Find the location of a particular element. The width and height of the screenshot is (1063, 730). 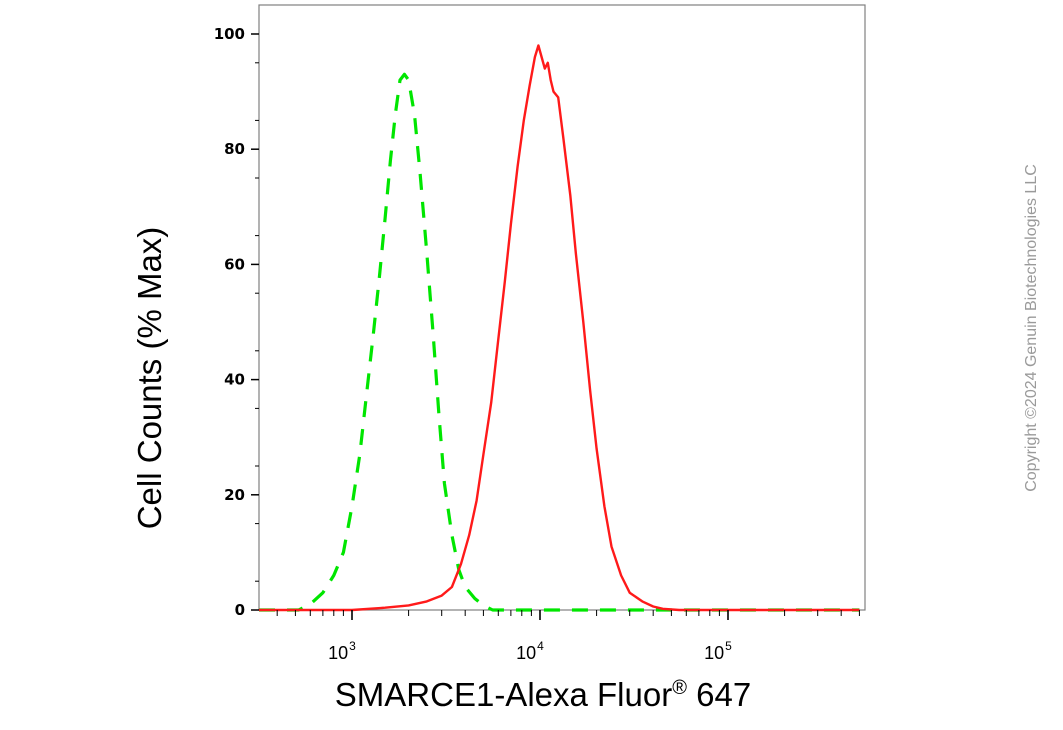

y-tick-label: 0 is located at coordinates (240, 610).